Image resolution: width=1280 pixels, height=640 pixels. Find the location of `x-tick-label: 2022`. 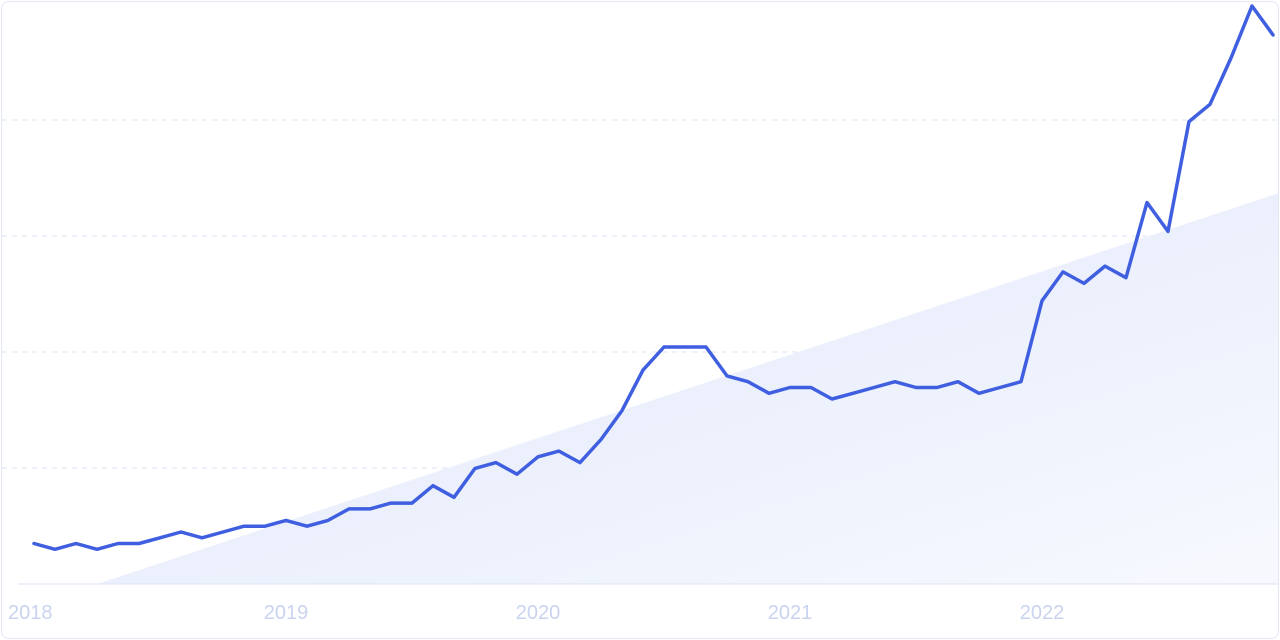

x-tick-label: 2022 is located at coordinates (1042, 613).